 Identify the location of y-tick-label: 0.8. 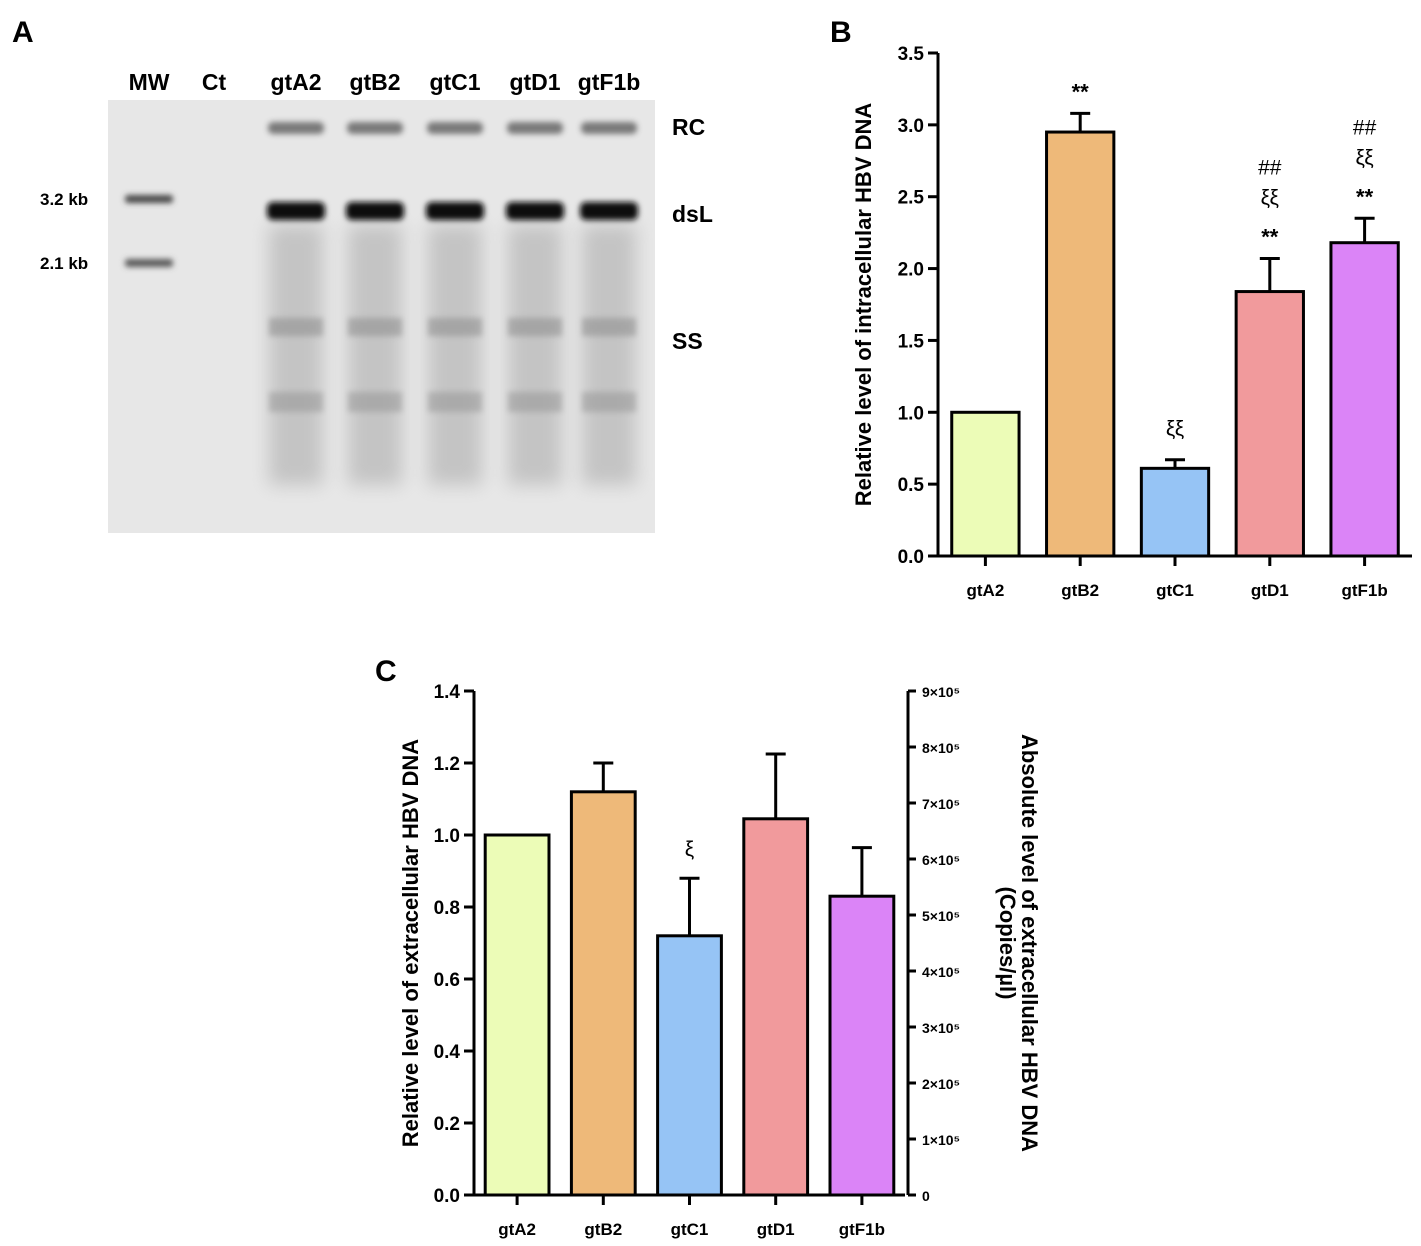
(447, 908).